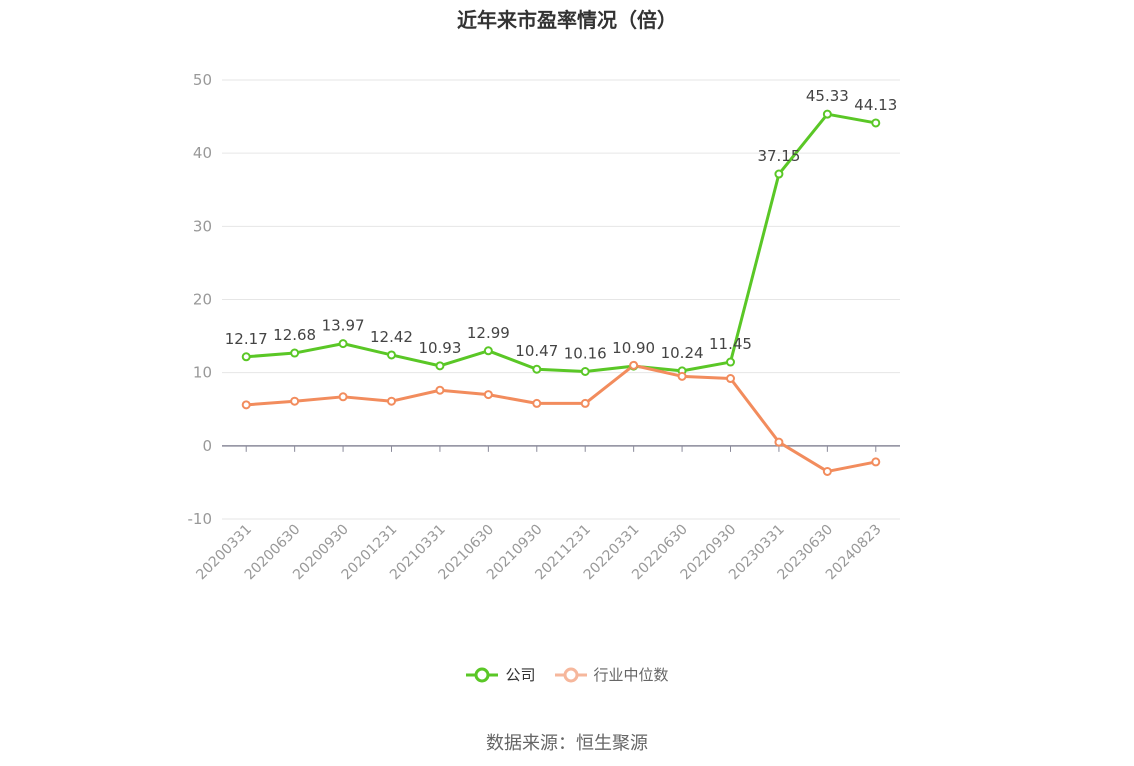  What do you see at coordinates (730, 344) in the screenshot?
I see `data-label: 11.45` at bounding box center [730, 344].